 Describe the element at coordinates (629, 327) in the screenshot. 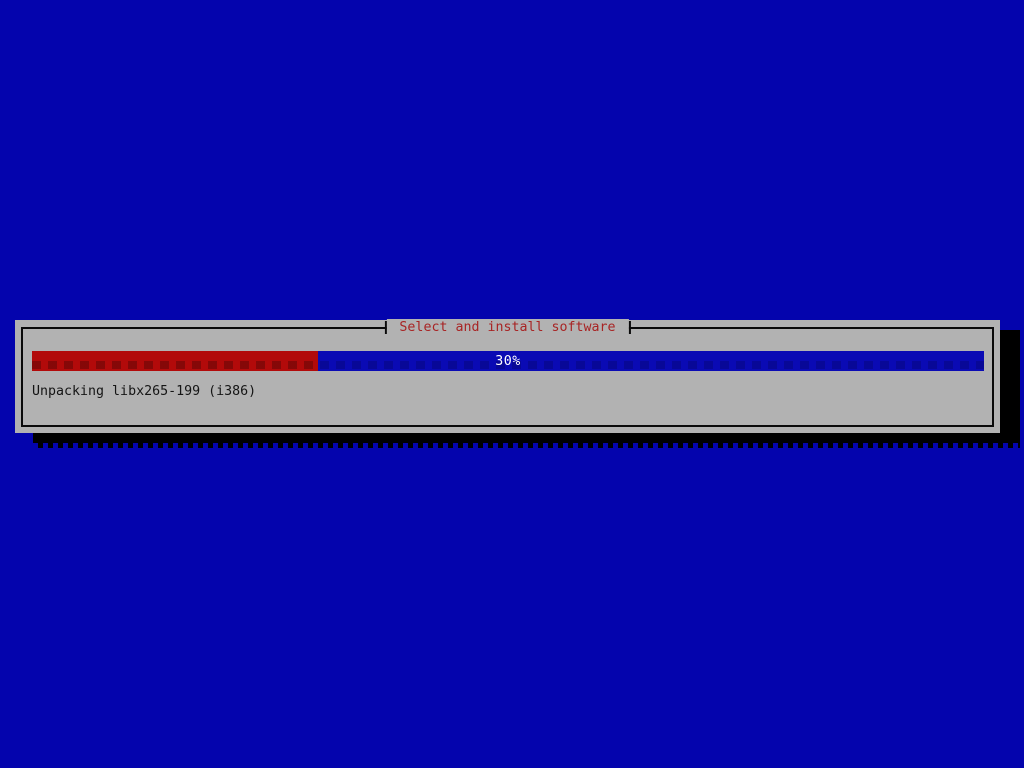

I see `title-tick-right-icon` at that location.